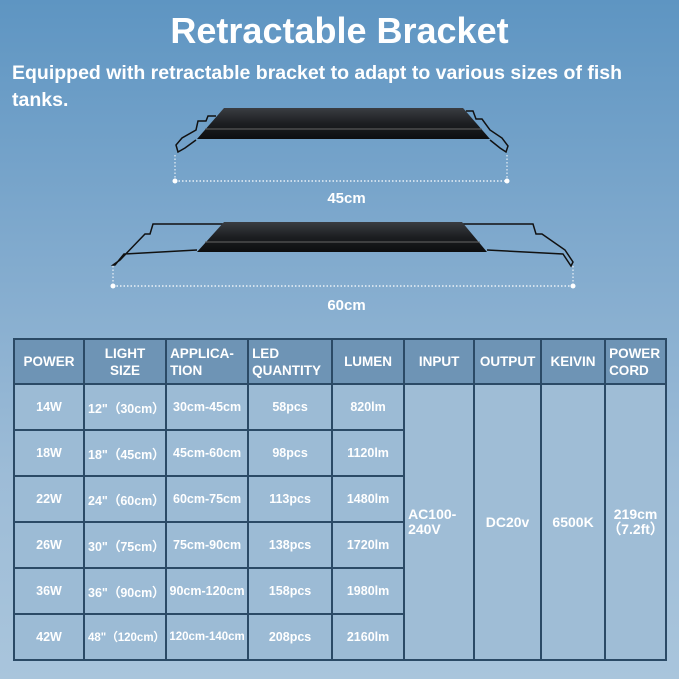  Describe the element at coordinates (125, 499) in the screenshot. I see `cell-light-size: 24"（60cm）` at that location.